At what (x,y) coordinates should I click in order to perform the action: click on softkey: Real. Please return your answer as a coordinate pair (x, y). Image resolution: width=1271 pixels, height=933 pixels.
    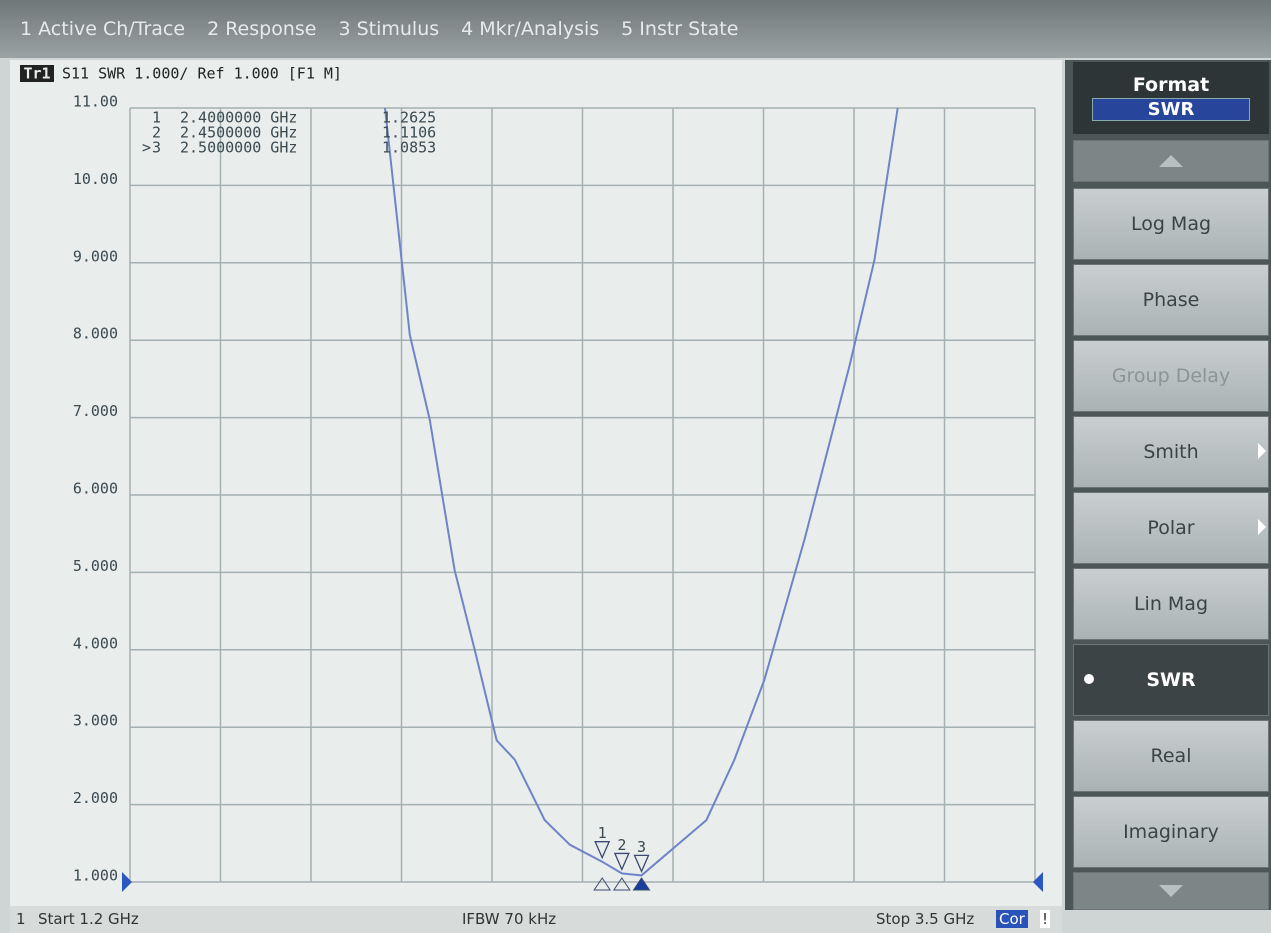
    Looking at the image, I should click on (1171, 756).